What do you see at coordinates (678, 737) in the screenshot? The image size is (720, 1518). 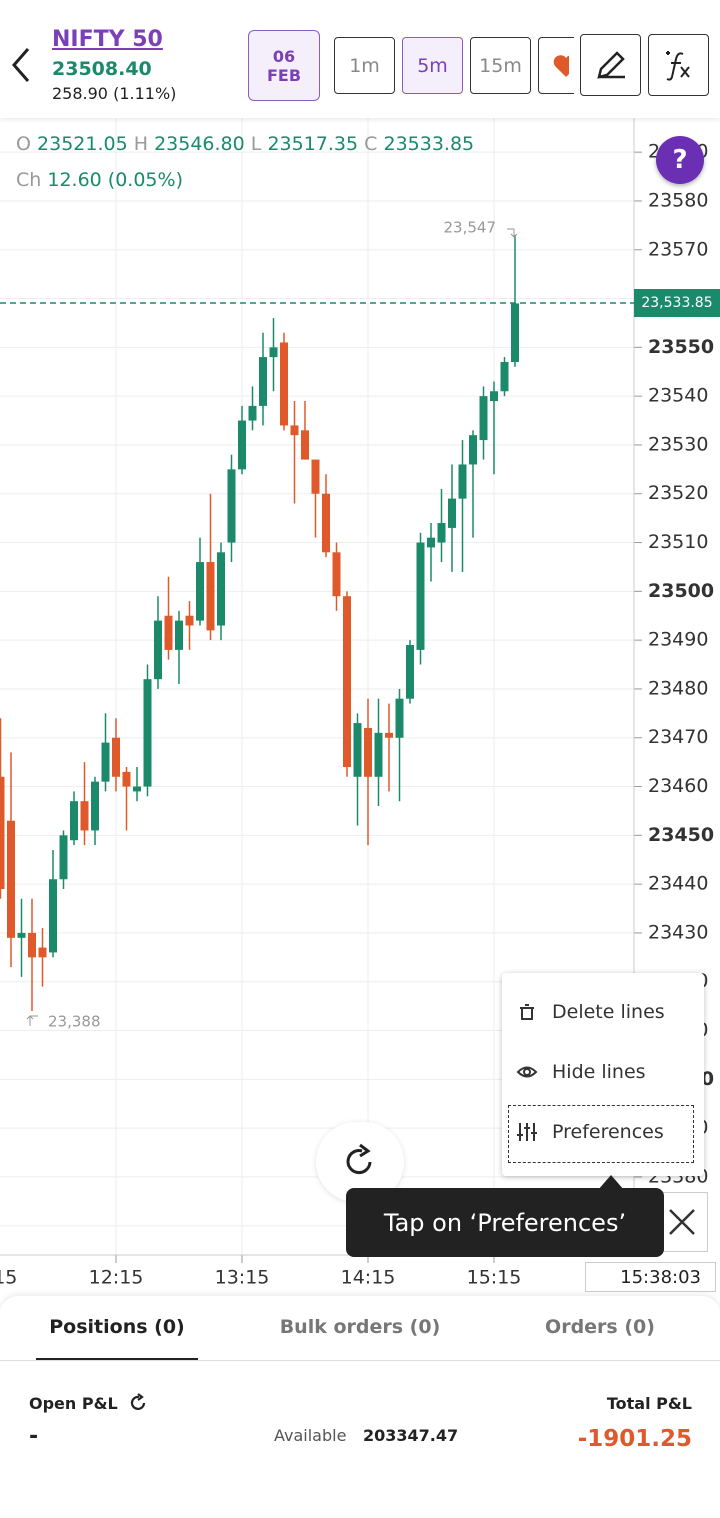 I see `y-tick-label: 23470` at bounding box center [678, 737].